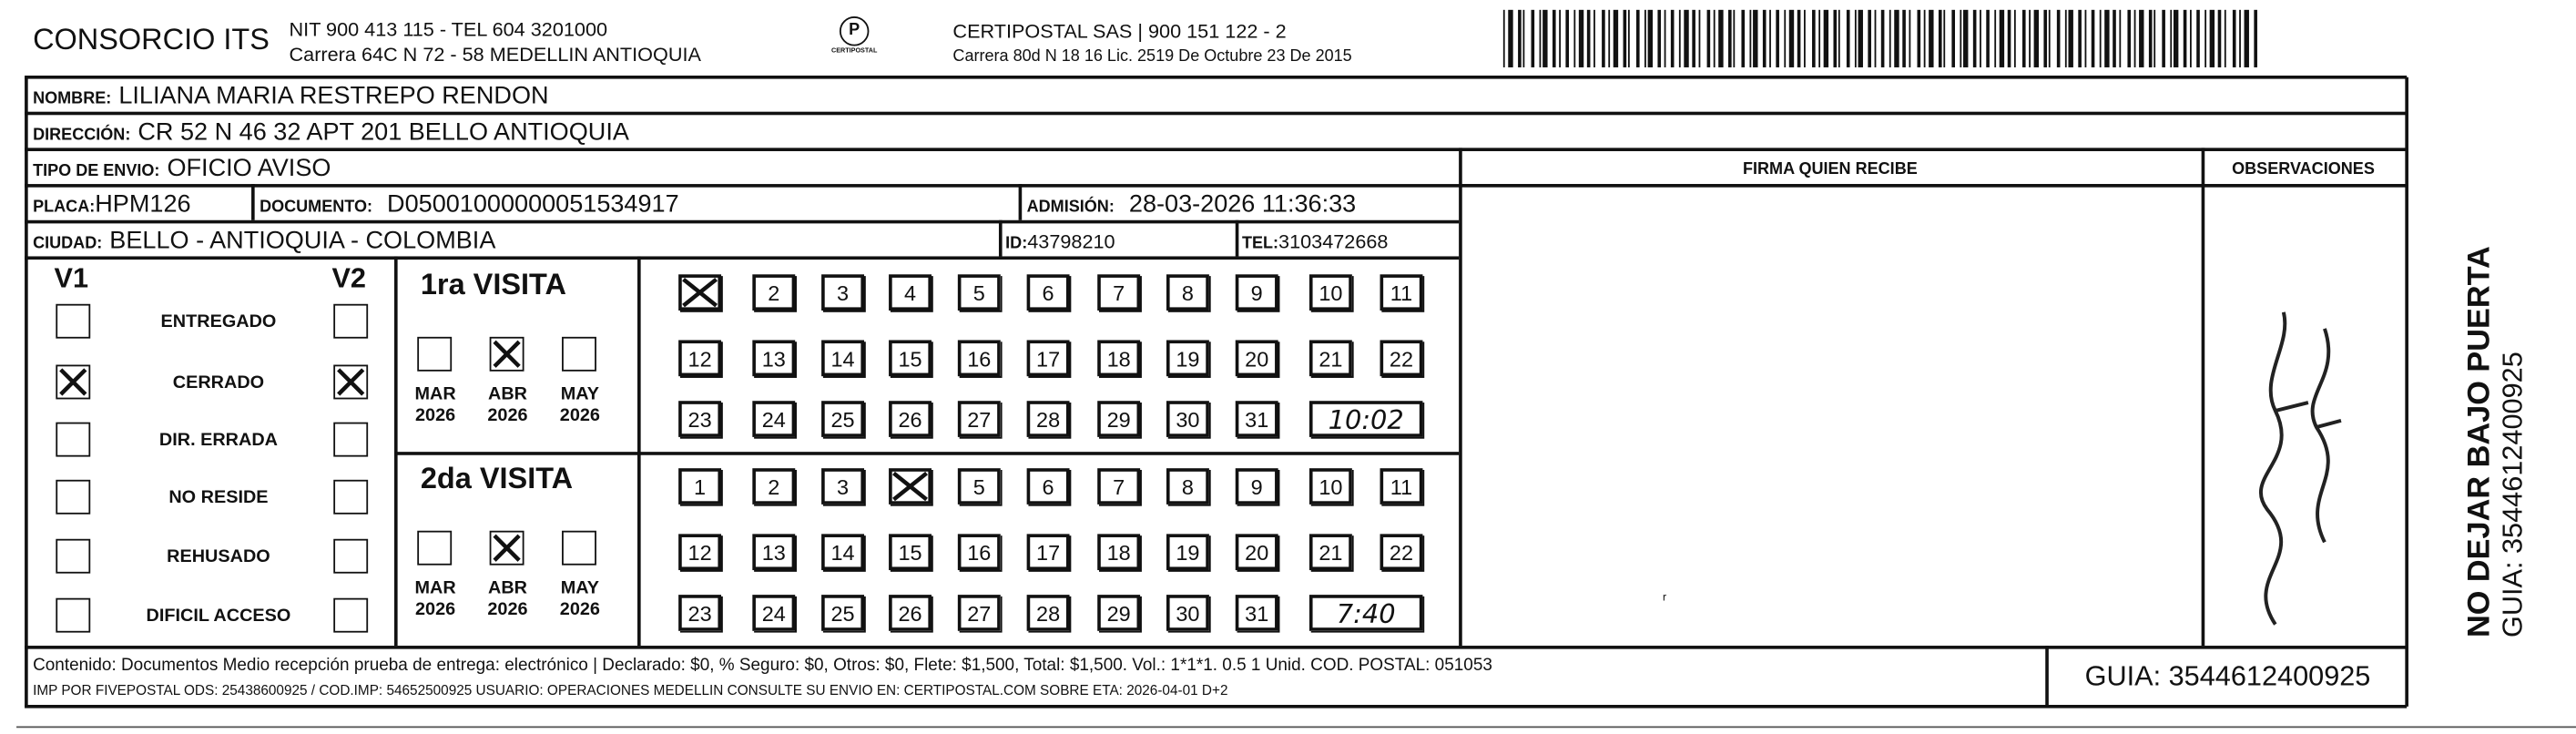 The image size is (2576, 734). Describe the element at coordinates (435, 599) in the screenshot. I see `month-label: MAR 2026` at that location.